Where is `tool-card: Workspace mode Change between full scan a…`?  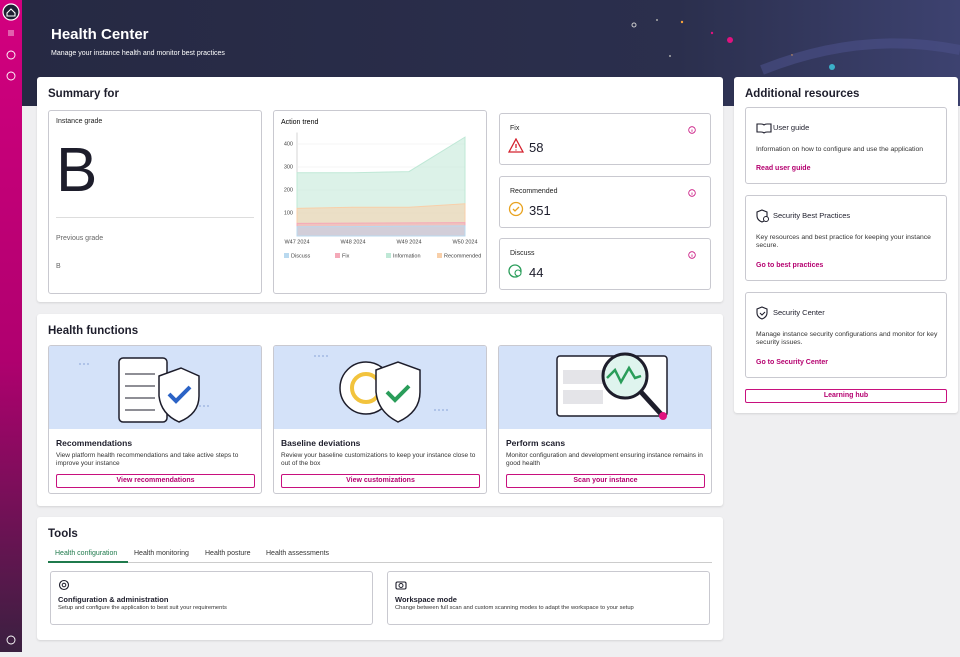 tool-card: Workspace mode Change between full scan a… is located at coordinates (548, 598).